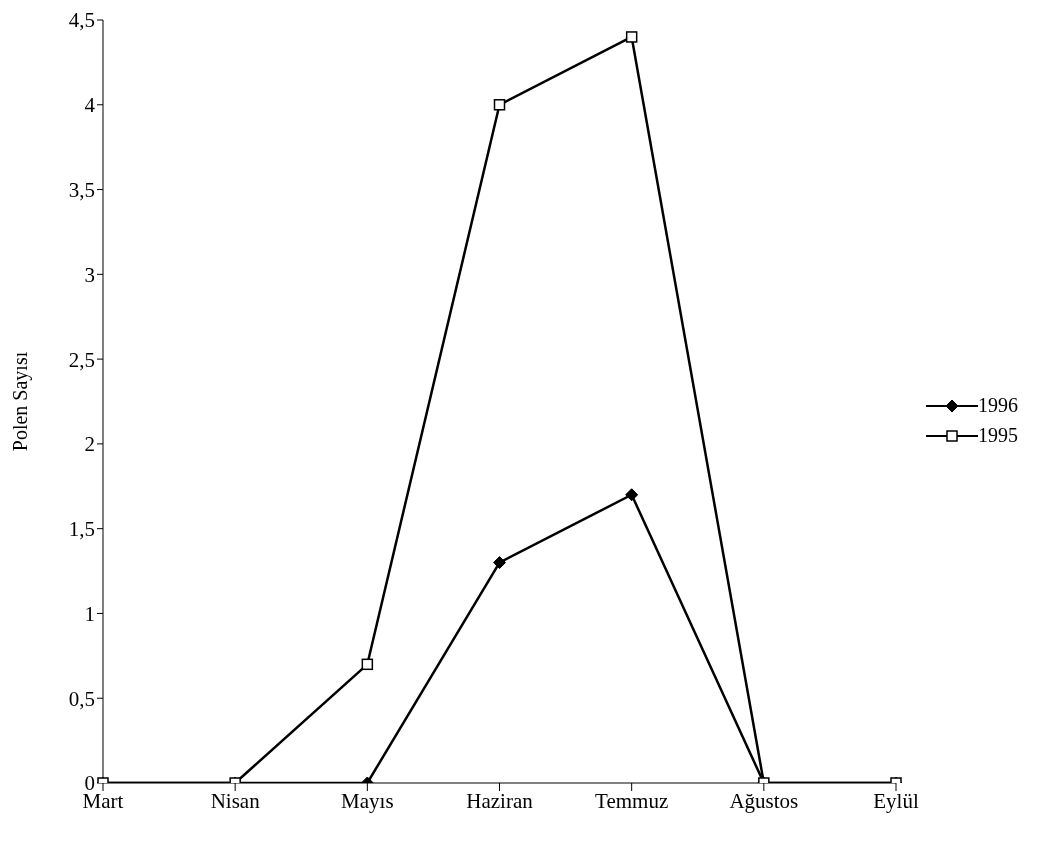  What do you see at coordinates (81, 359) in the screenshot?
I see `y-tick-label: 2,5` at bounding box center [81, 359].